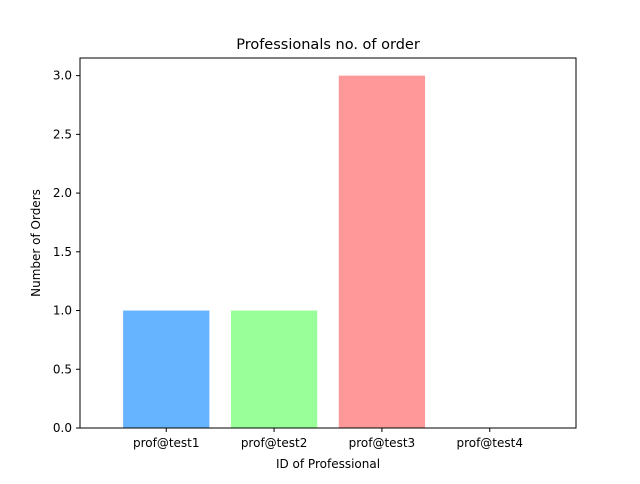  What do you see at coordinates (62, 76) in the screenshot?
I see `y-tick-label: 3.0` at bounding box center [62, 76].